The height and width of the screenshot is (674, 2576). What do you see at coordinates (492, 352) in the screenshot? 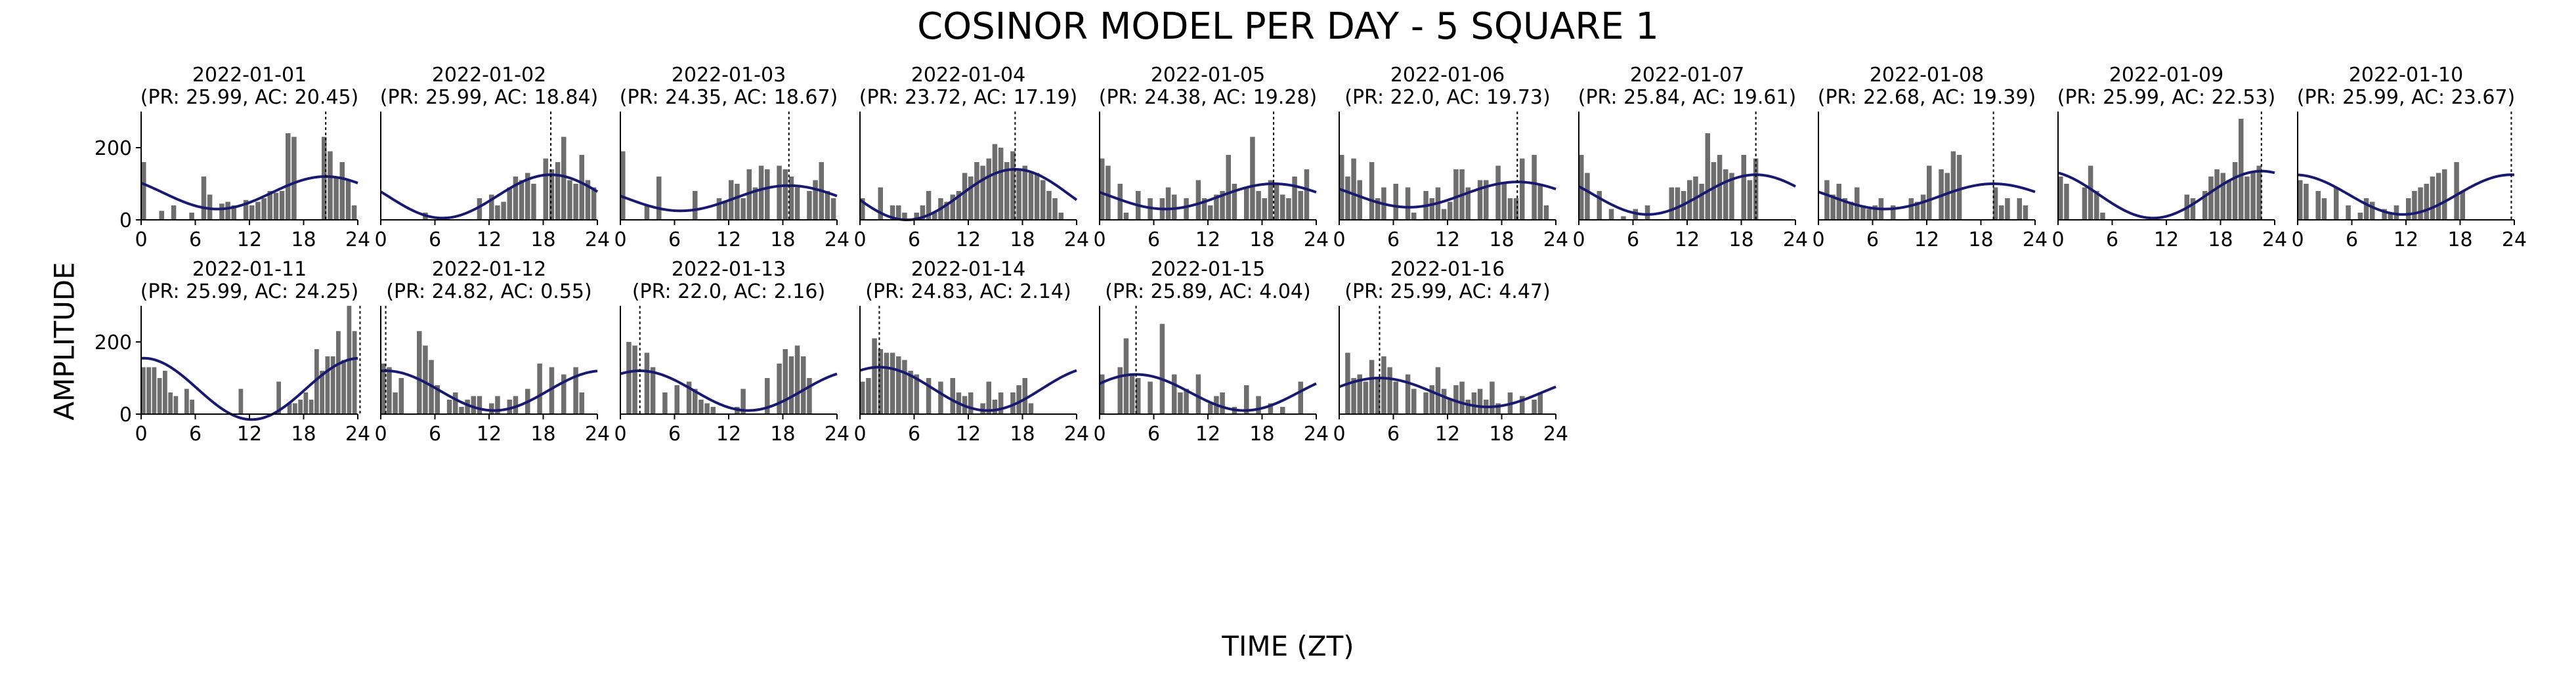
I see `subplot-2022-01-12: 0 6 12 18 24 2022-01-12(PR: 24.82, AC: 0.55)` at bounding box center [492, 352].